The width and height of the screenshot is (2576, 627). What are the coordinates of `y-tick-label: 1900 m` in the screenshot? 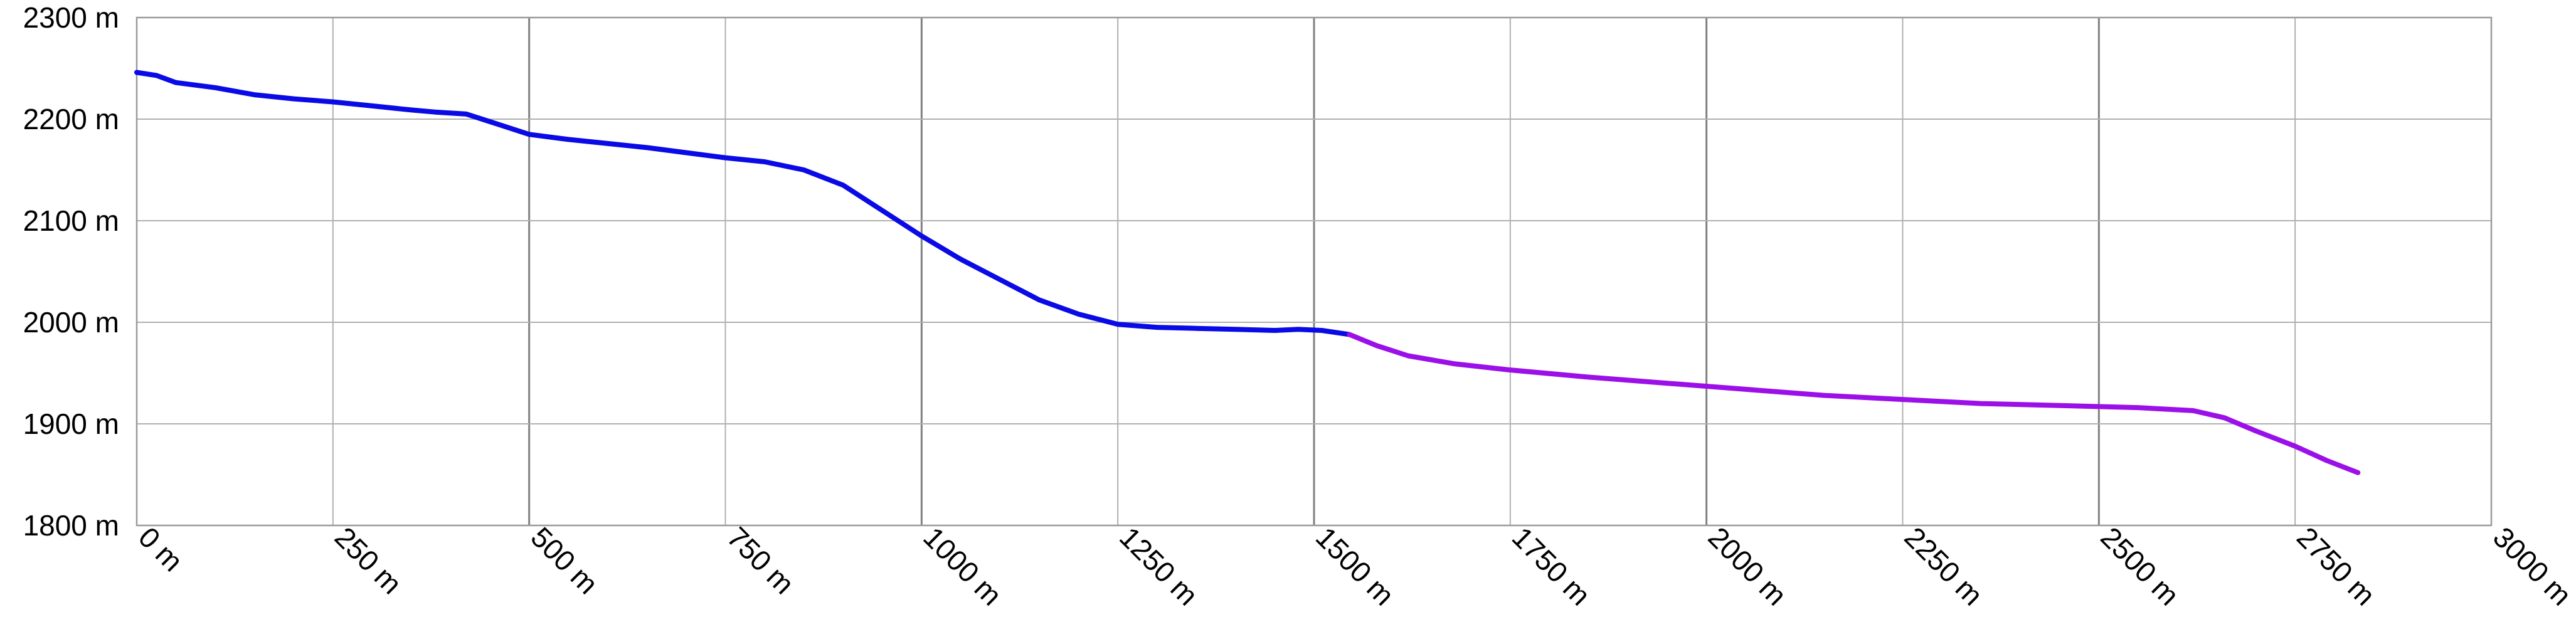 It's located at (71, 424).